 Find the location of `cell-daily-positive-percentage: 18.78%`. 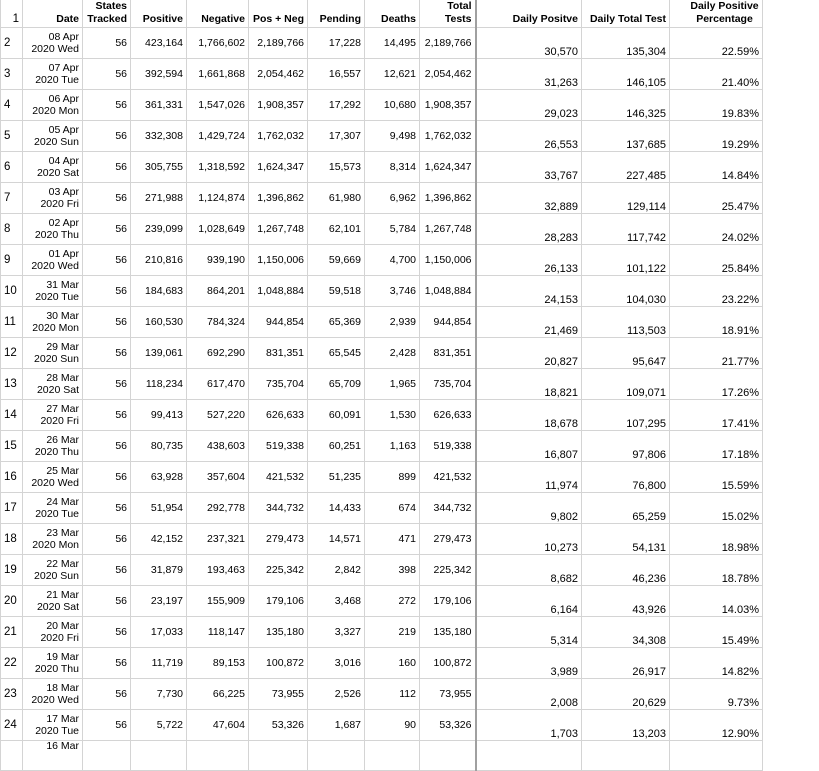

cell-daily-positive-percentage: 18.78% is located at coordinates (716, 570).